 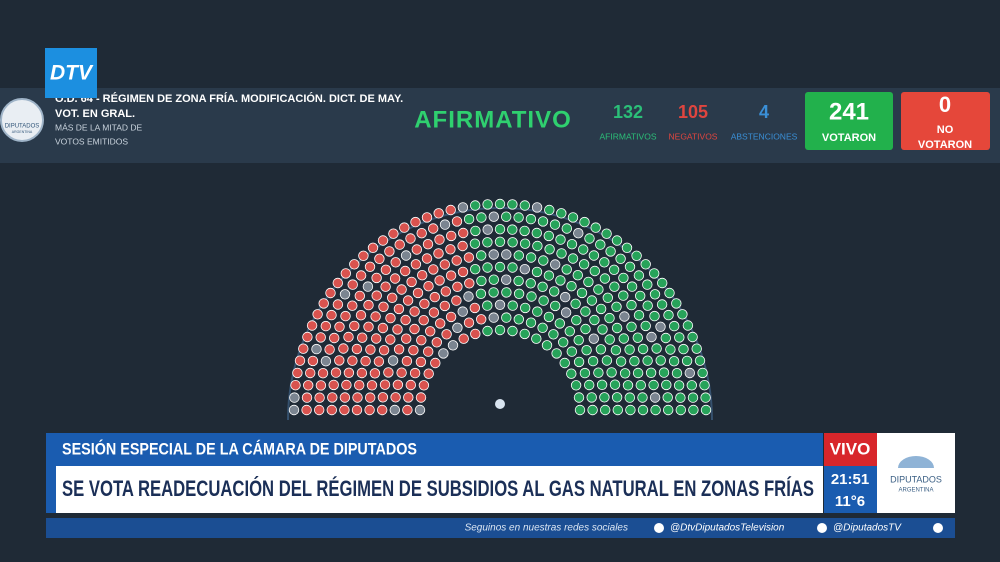 What do you see at coordinates (71, 73) in the screenshot?
I see `logo-box` at bounding box center [71, 73].